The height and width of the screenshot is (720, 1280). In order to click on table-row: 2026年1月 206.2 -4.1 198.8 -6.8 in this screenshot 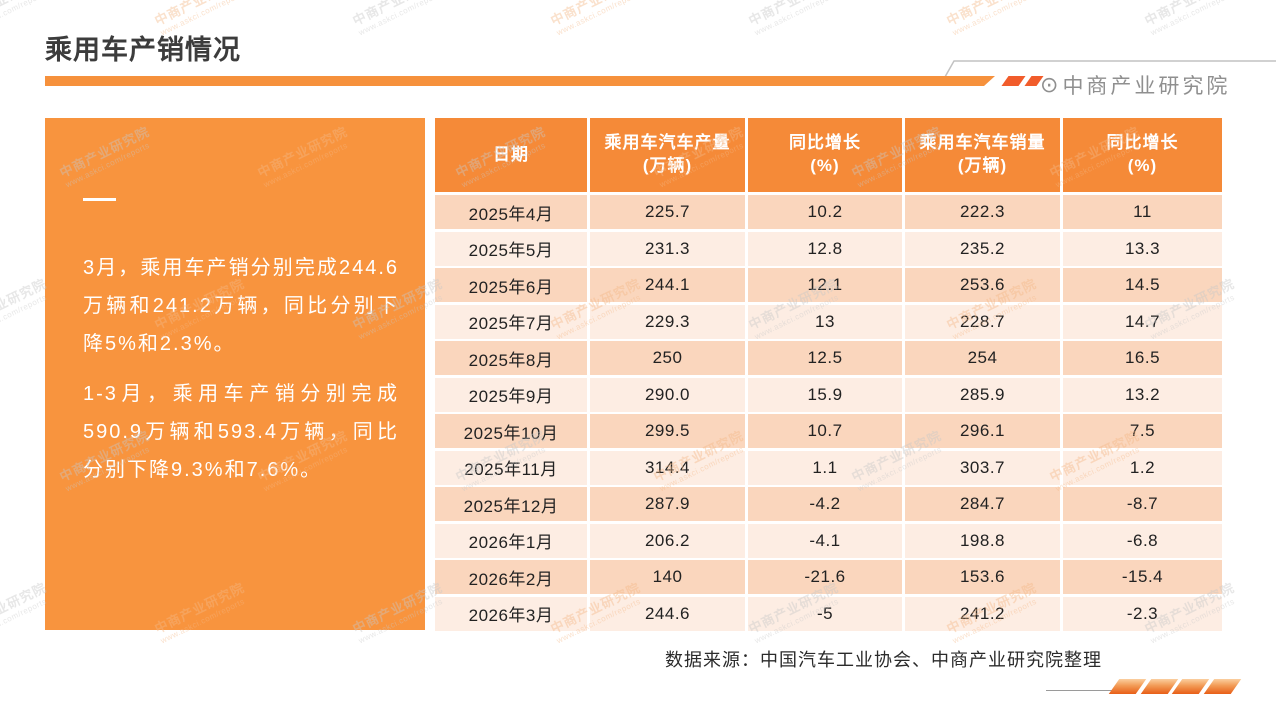, I will do `click(828, 540)`.